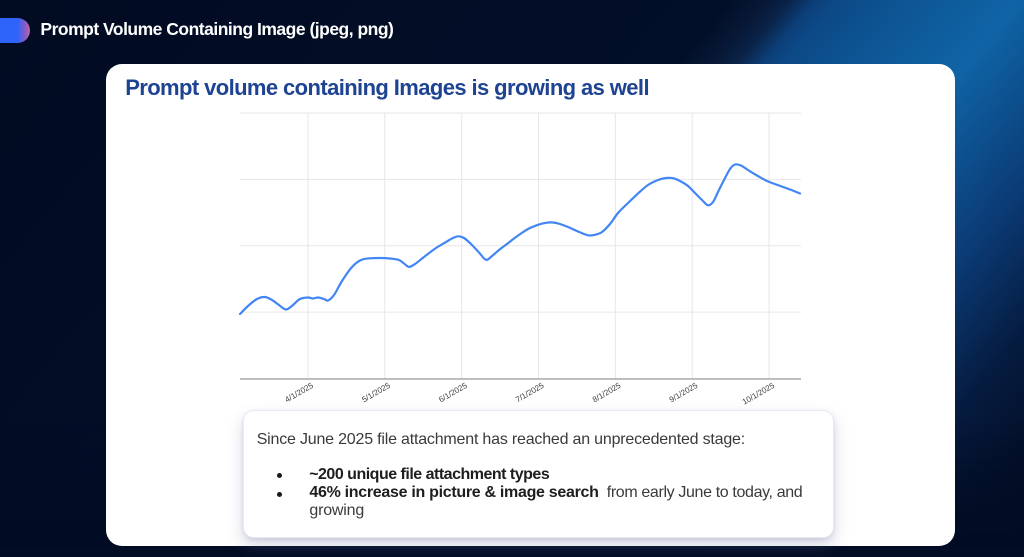  I want to click on svg-text: 6/1/2025, so click(453, 393).